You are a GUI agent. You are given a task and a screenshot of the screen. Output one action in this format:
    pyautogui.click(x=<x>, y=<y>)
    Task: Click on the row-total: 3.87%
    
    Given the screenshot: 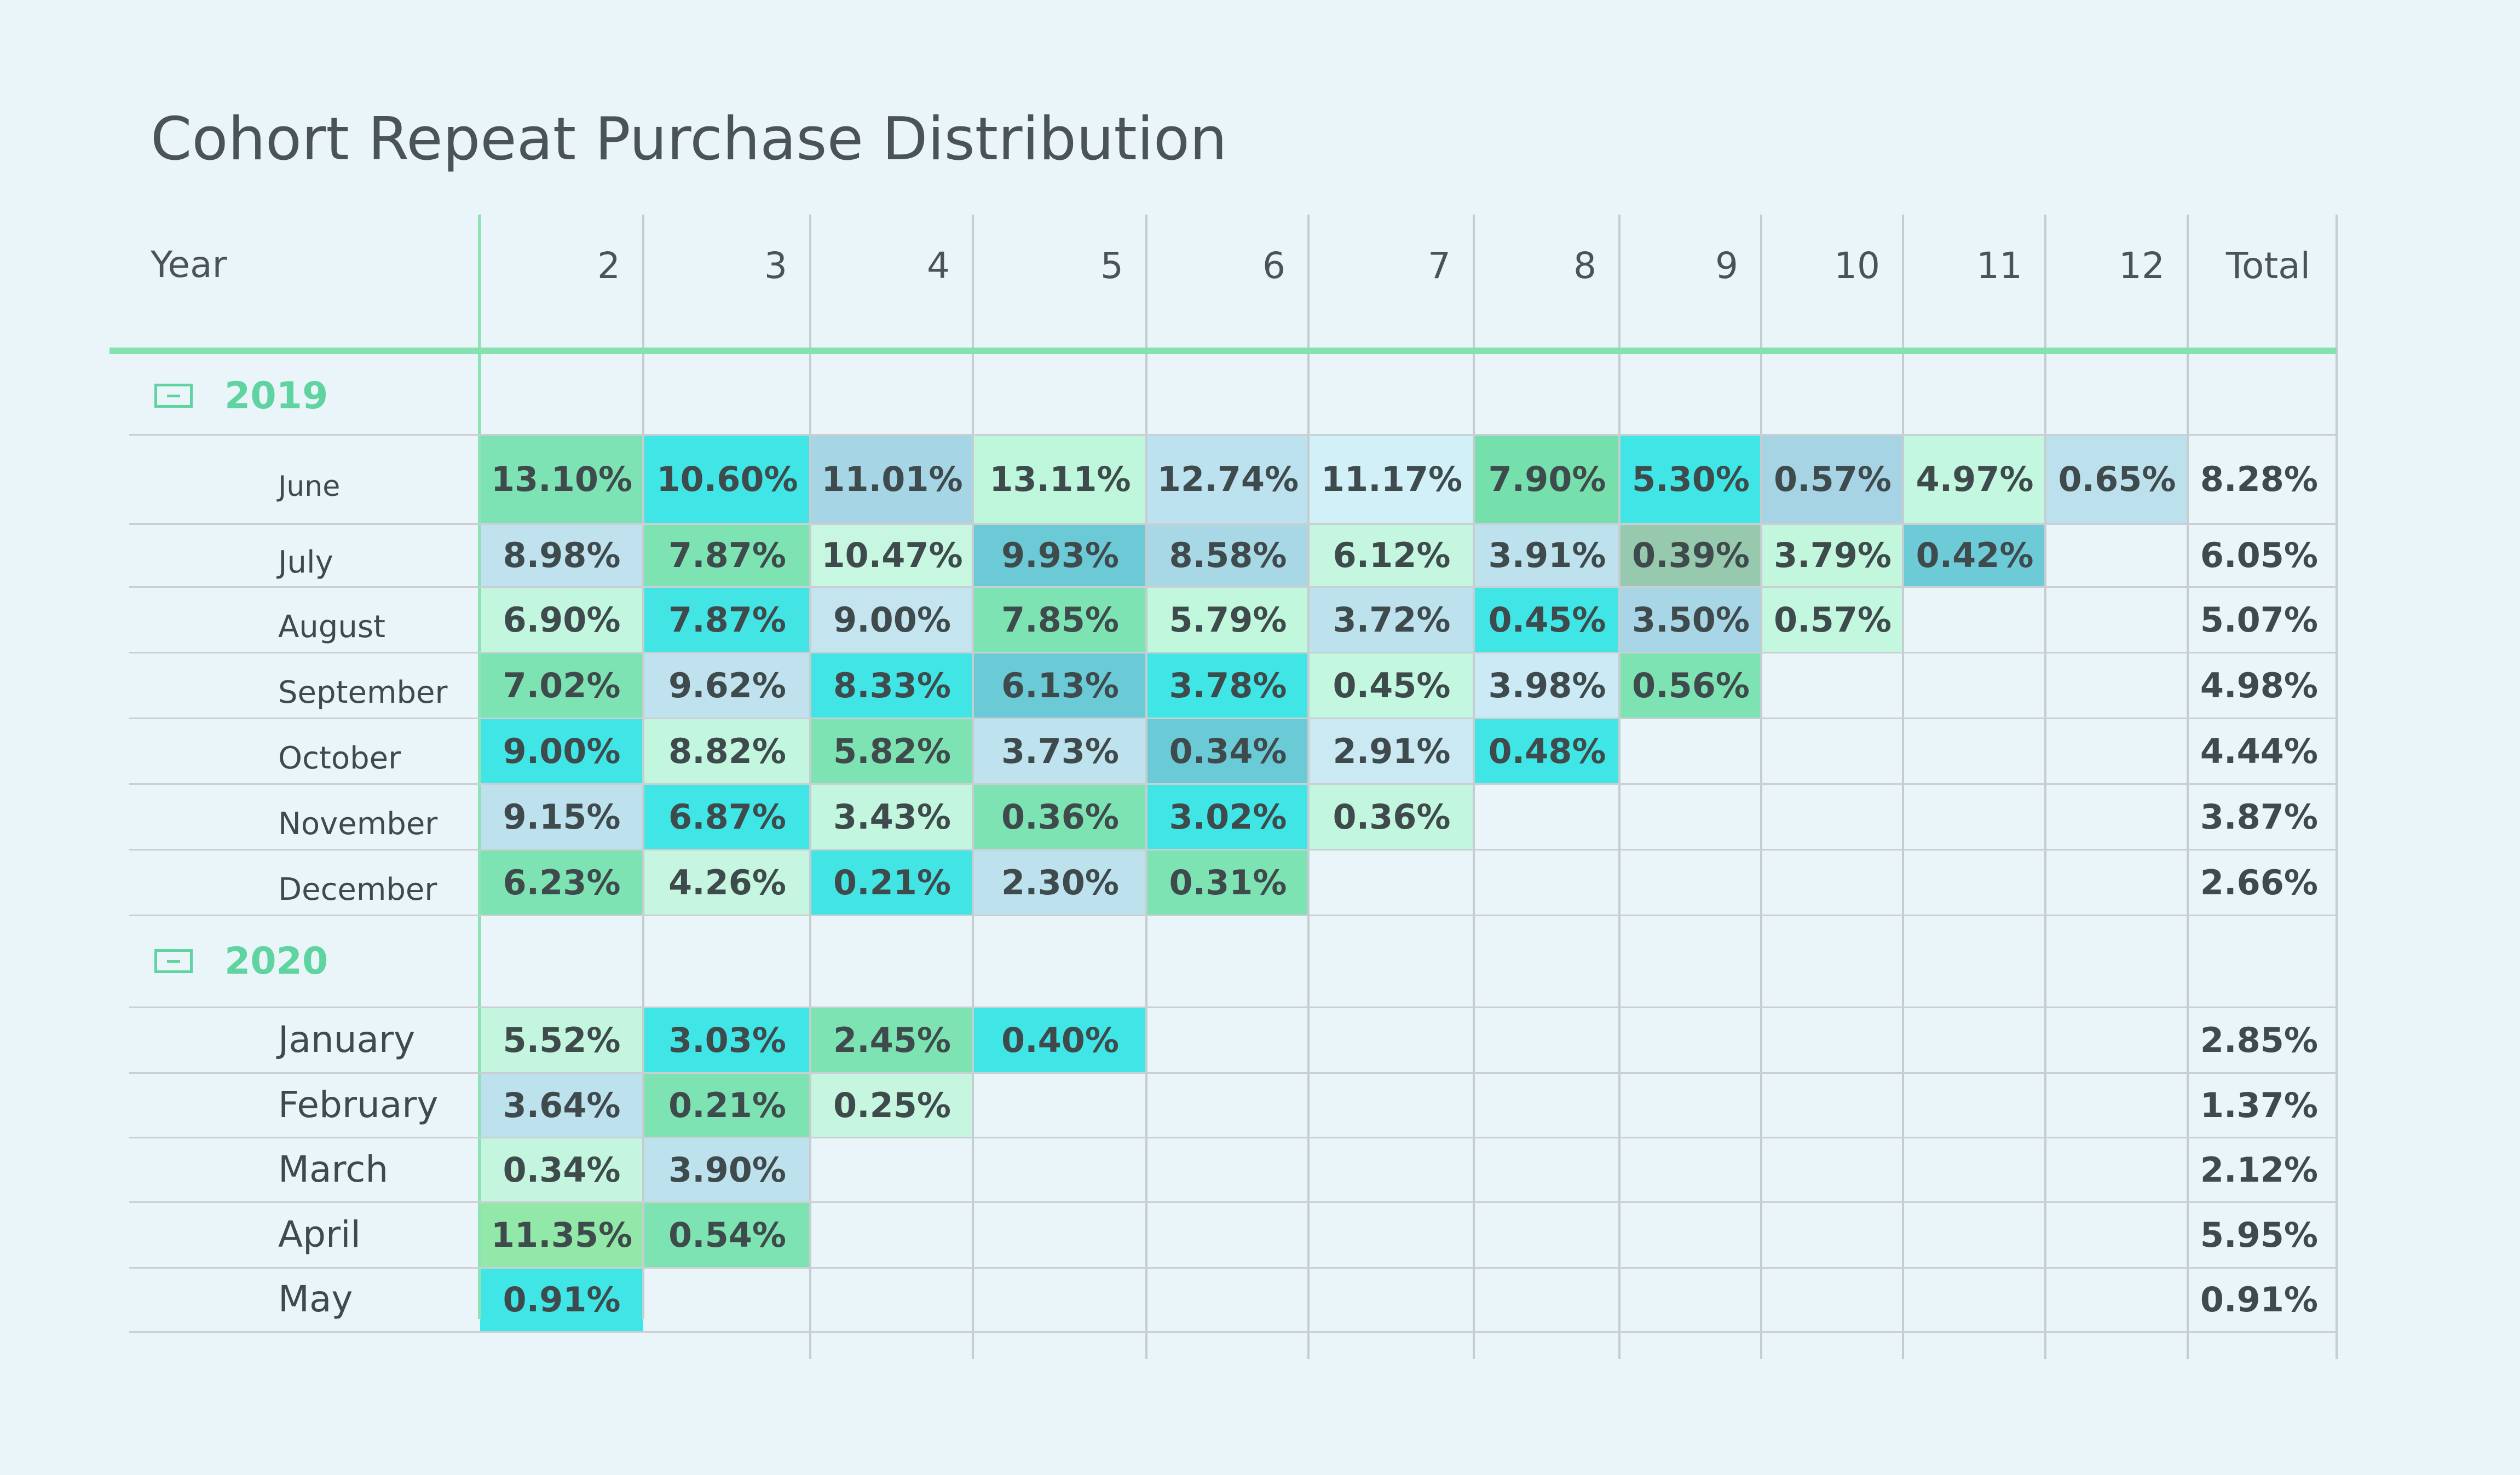 What is the action you would take?
    pyautogui.click(x=2259, y=816)
    